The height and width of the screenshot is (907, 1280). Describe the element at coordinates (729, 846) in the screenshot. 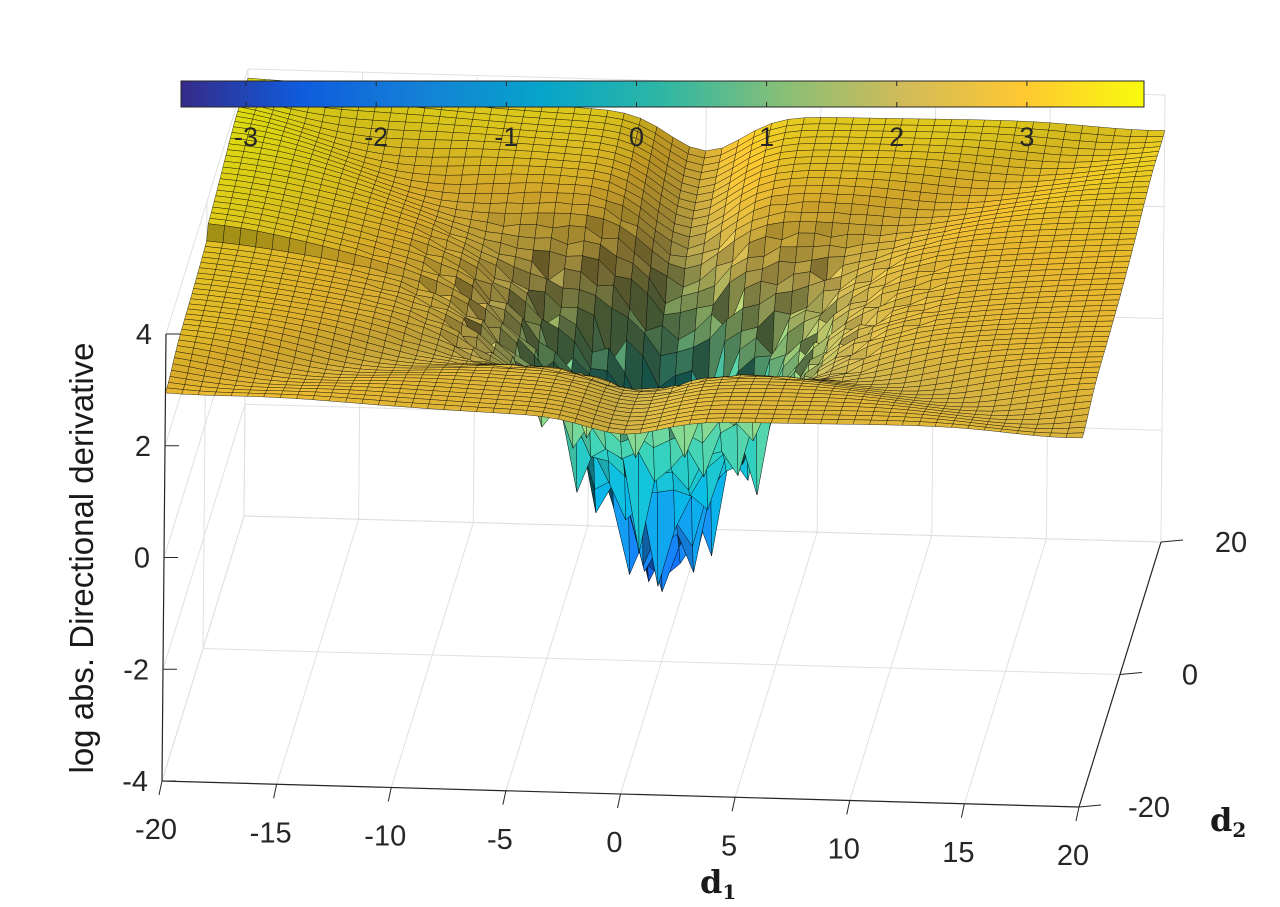

I see `x-tick-label: 5` at that location.